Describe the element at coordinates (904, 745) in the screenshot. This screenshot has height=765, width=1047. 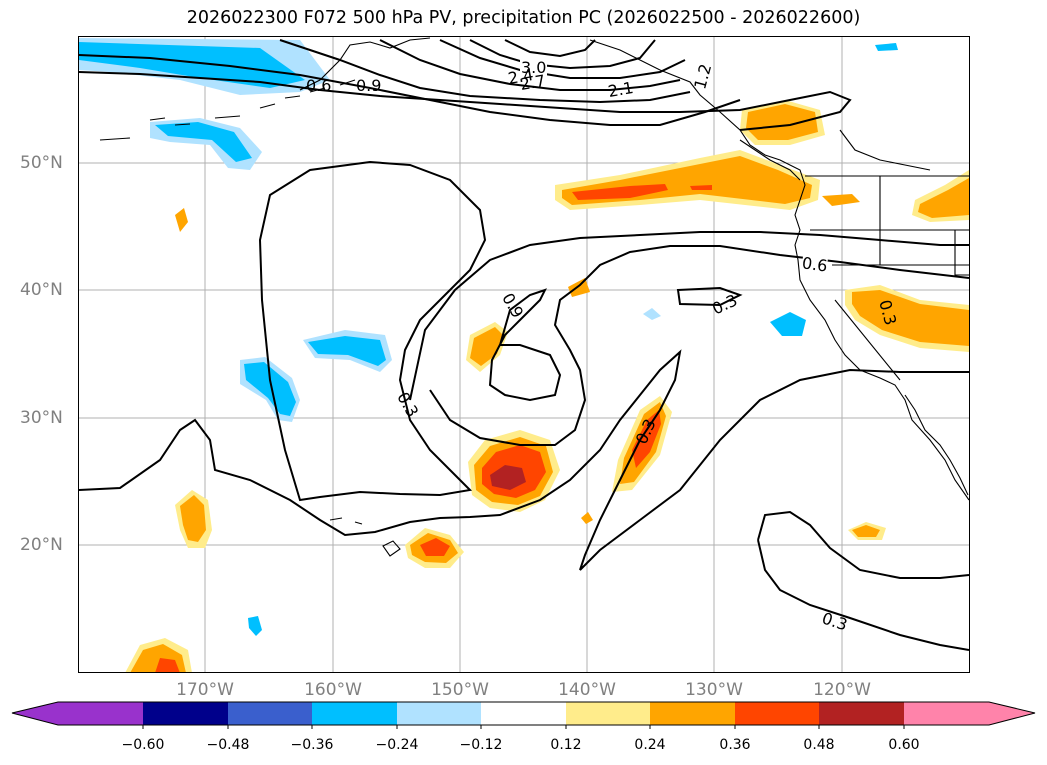
I see `colorbar-tick-label: 0.60` at that location.